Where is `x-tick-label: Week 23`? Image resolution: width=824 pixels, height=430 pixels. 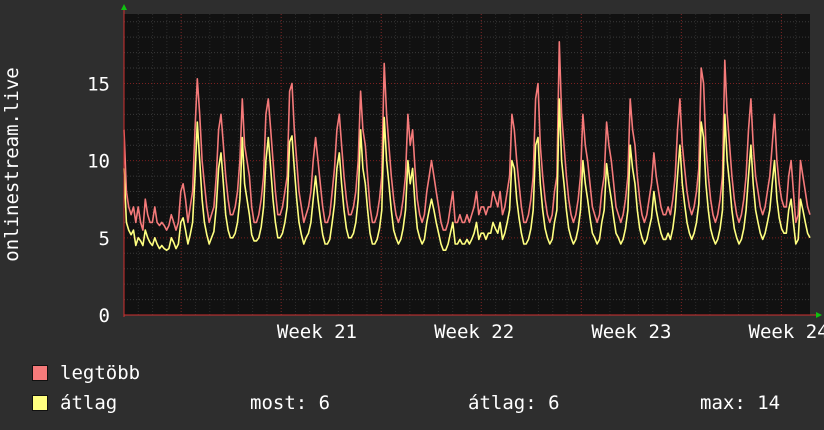
x-tick-label: Week 23 is located at coordinates (631, 332).